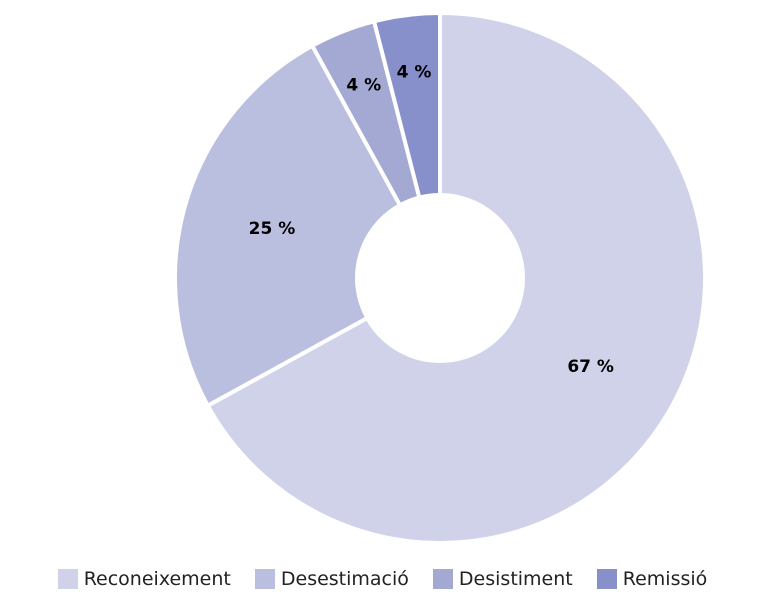 This screenshot has width=765, height=592. I want to click on legend-item: Desistiment, so click(502, 579).